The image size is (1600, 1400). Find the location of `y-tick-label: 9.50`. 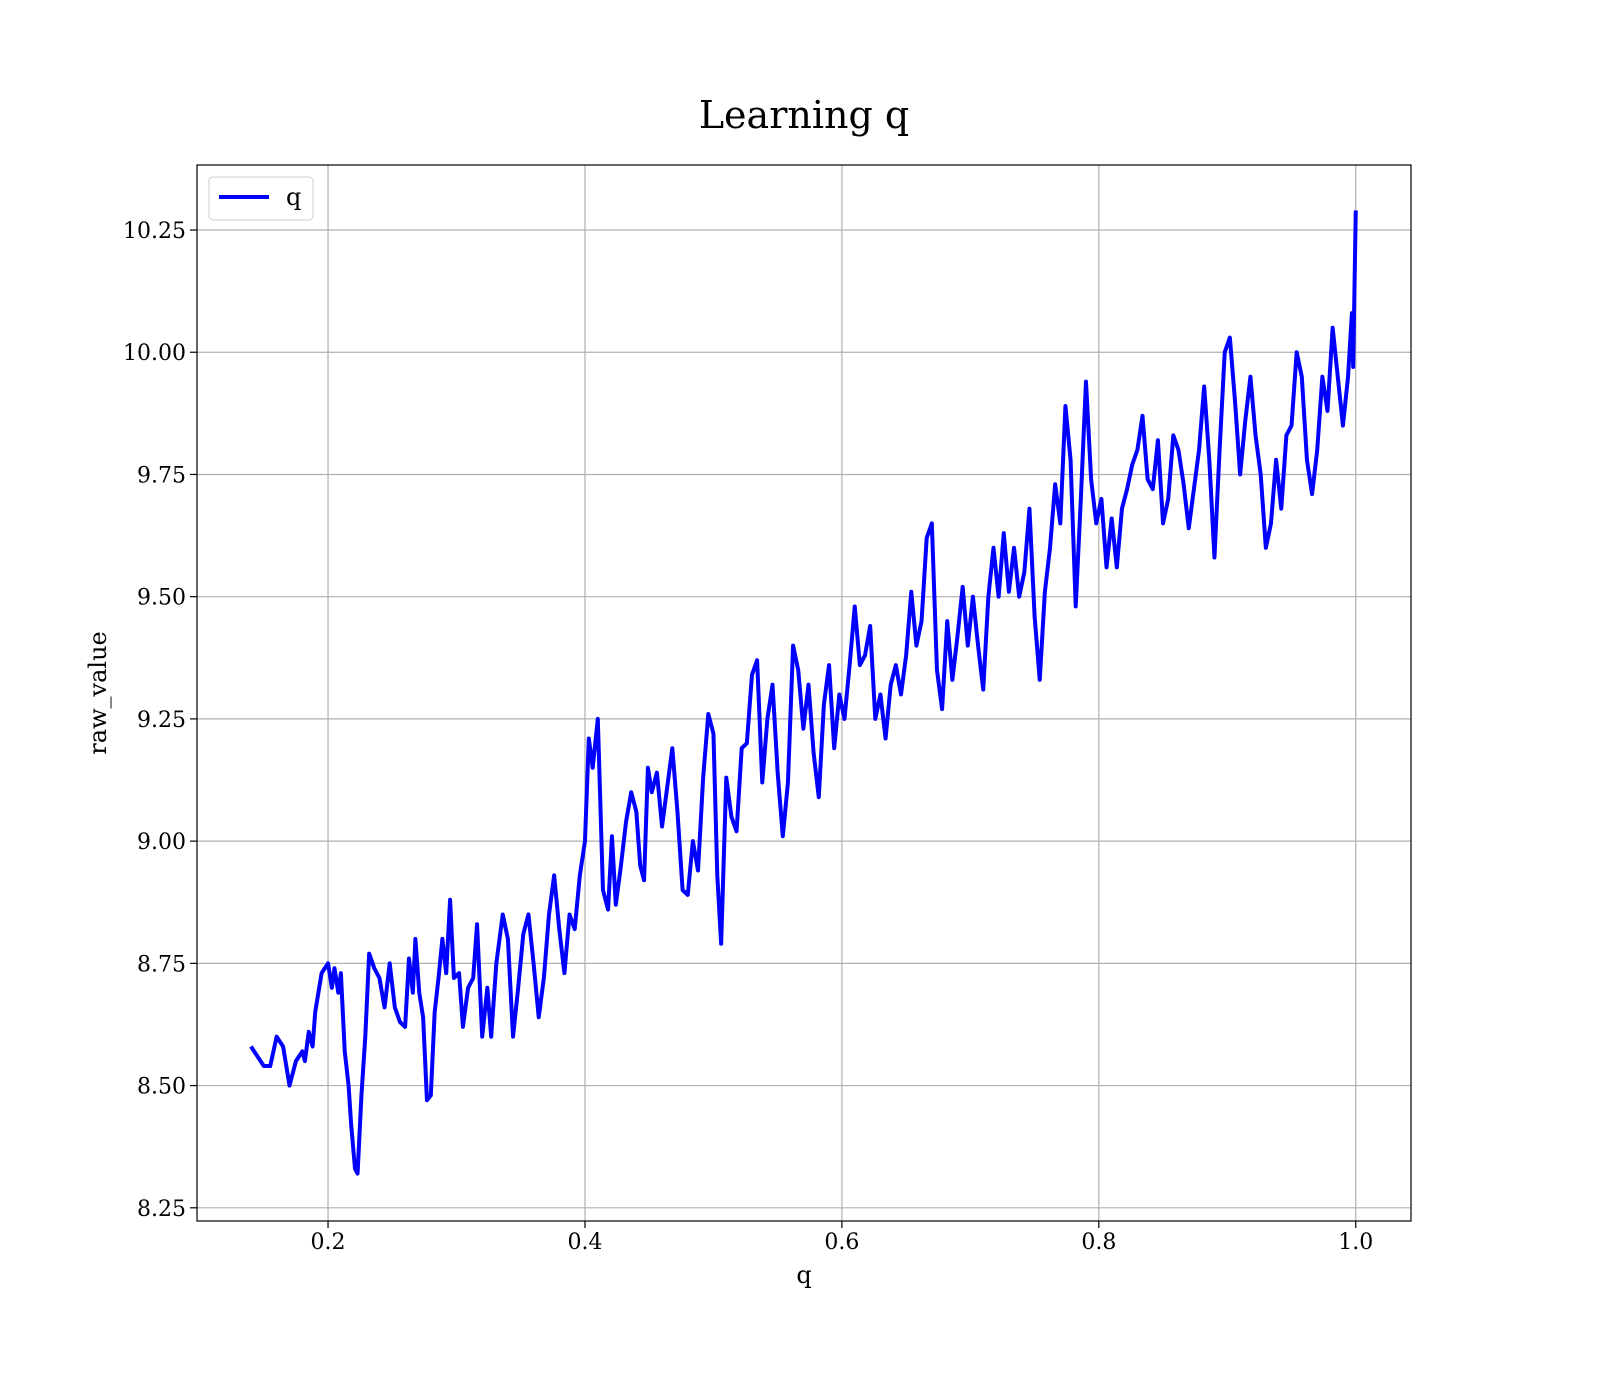

y-tick-label: 9.50 is located at coordinates (161, 598).